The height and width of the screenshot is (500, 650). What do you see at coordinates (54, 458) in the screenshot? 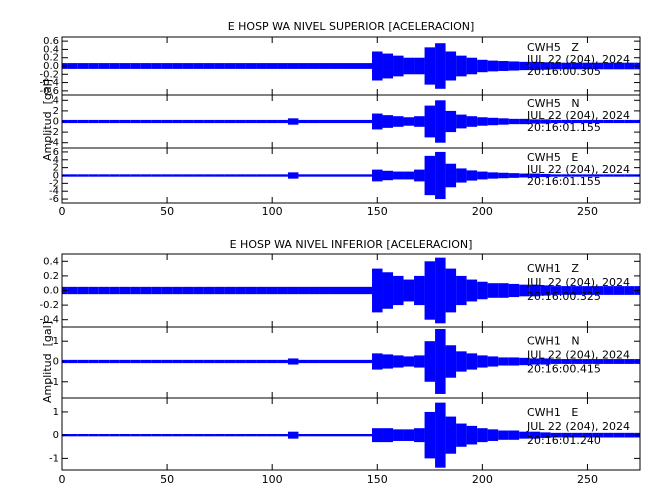
I see `y-tick-label: -1` at bounding box center [54, 458].